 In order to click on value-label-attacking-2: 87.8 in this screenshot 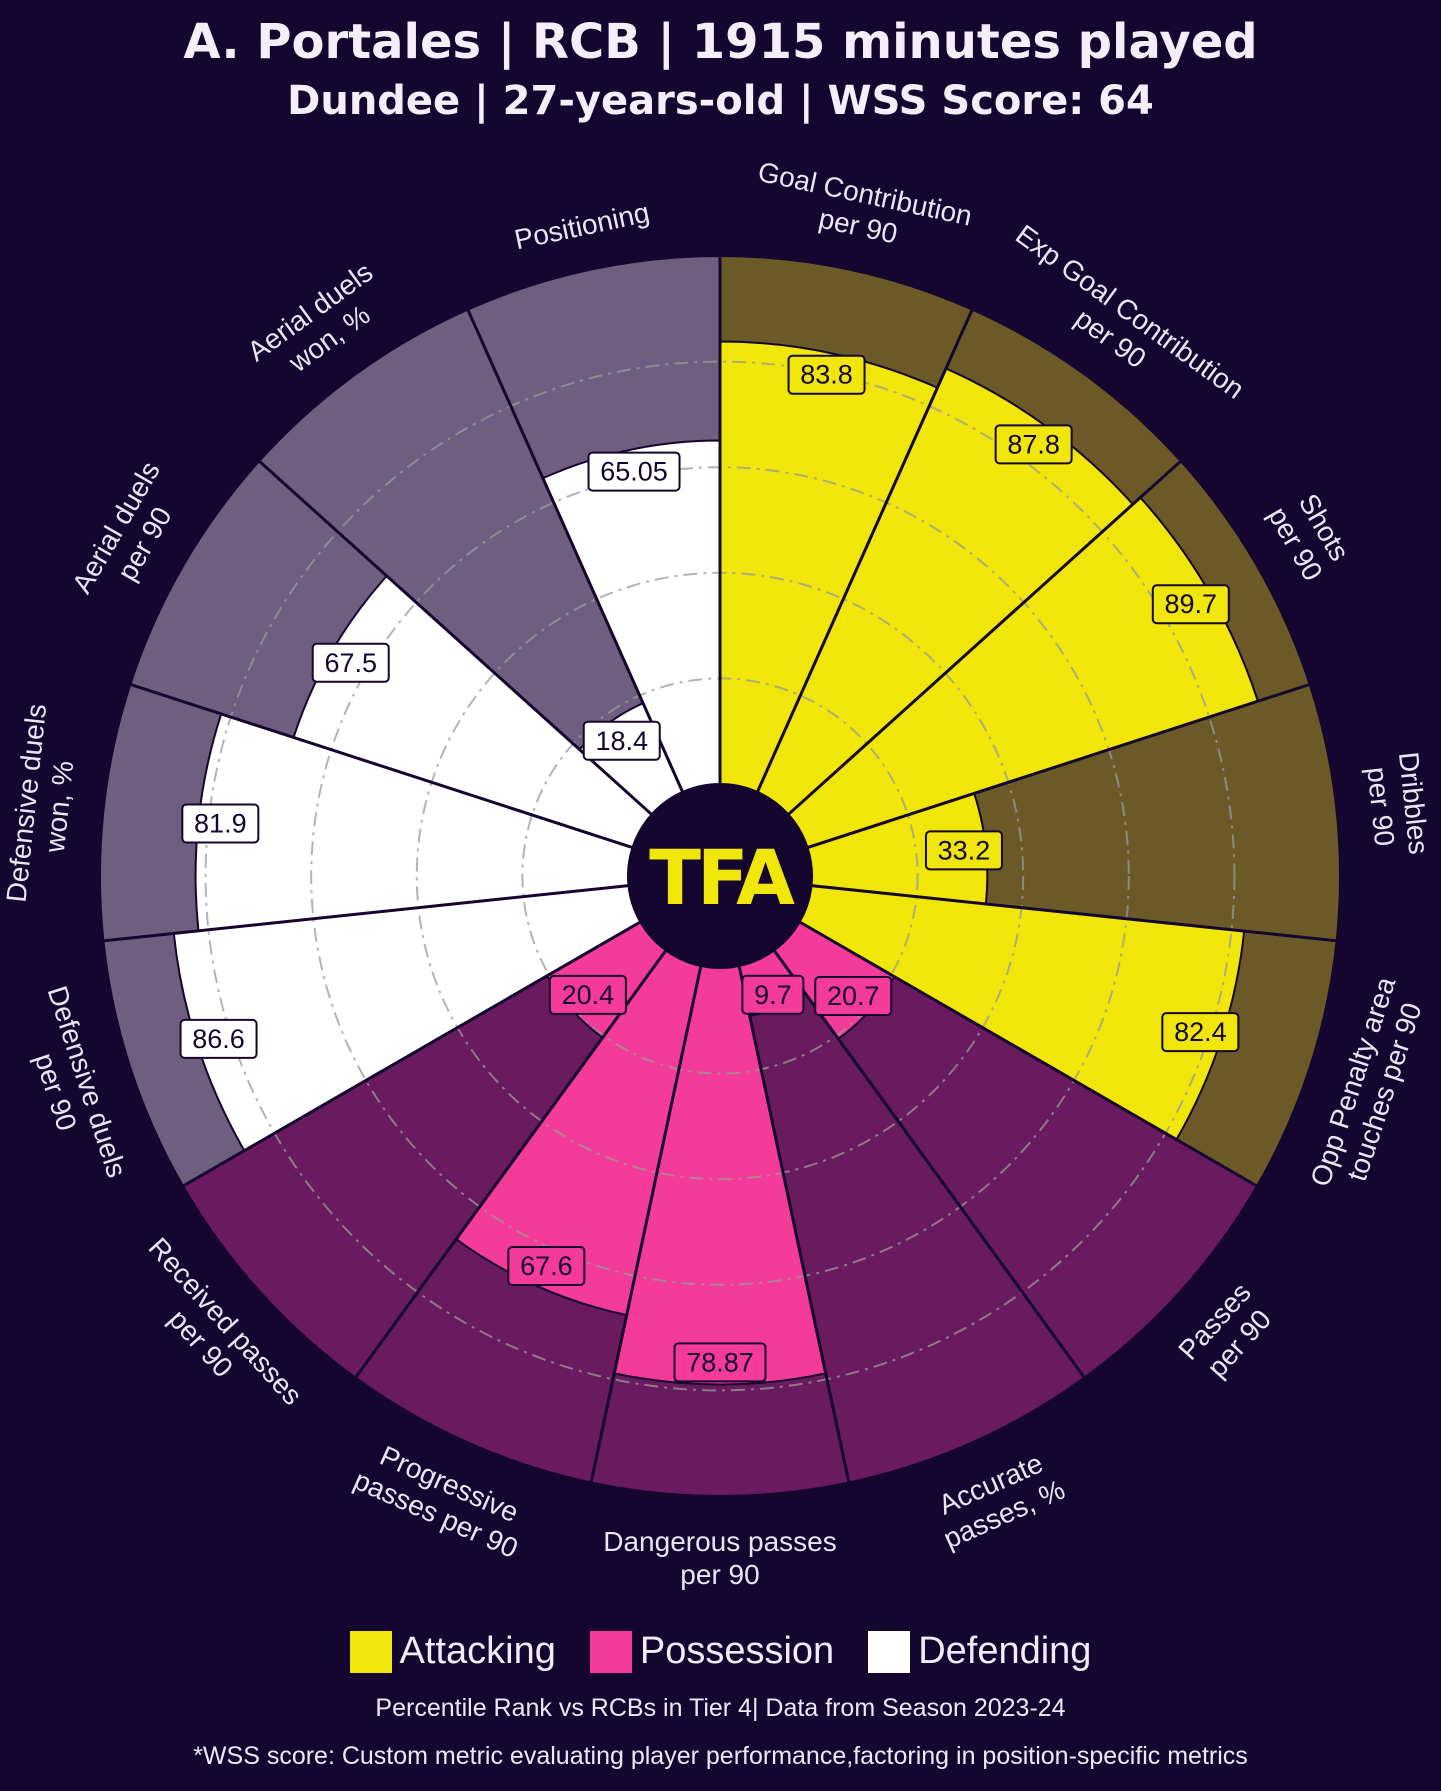, I will do `click(1033, 444)`.